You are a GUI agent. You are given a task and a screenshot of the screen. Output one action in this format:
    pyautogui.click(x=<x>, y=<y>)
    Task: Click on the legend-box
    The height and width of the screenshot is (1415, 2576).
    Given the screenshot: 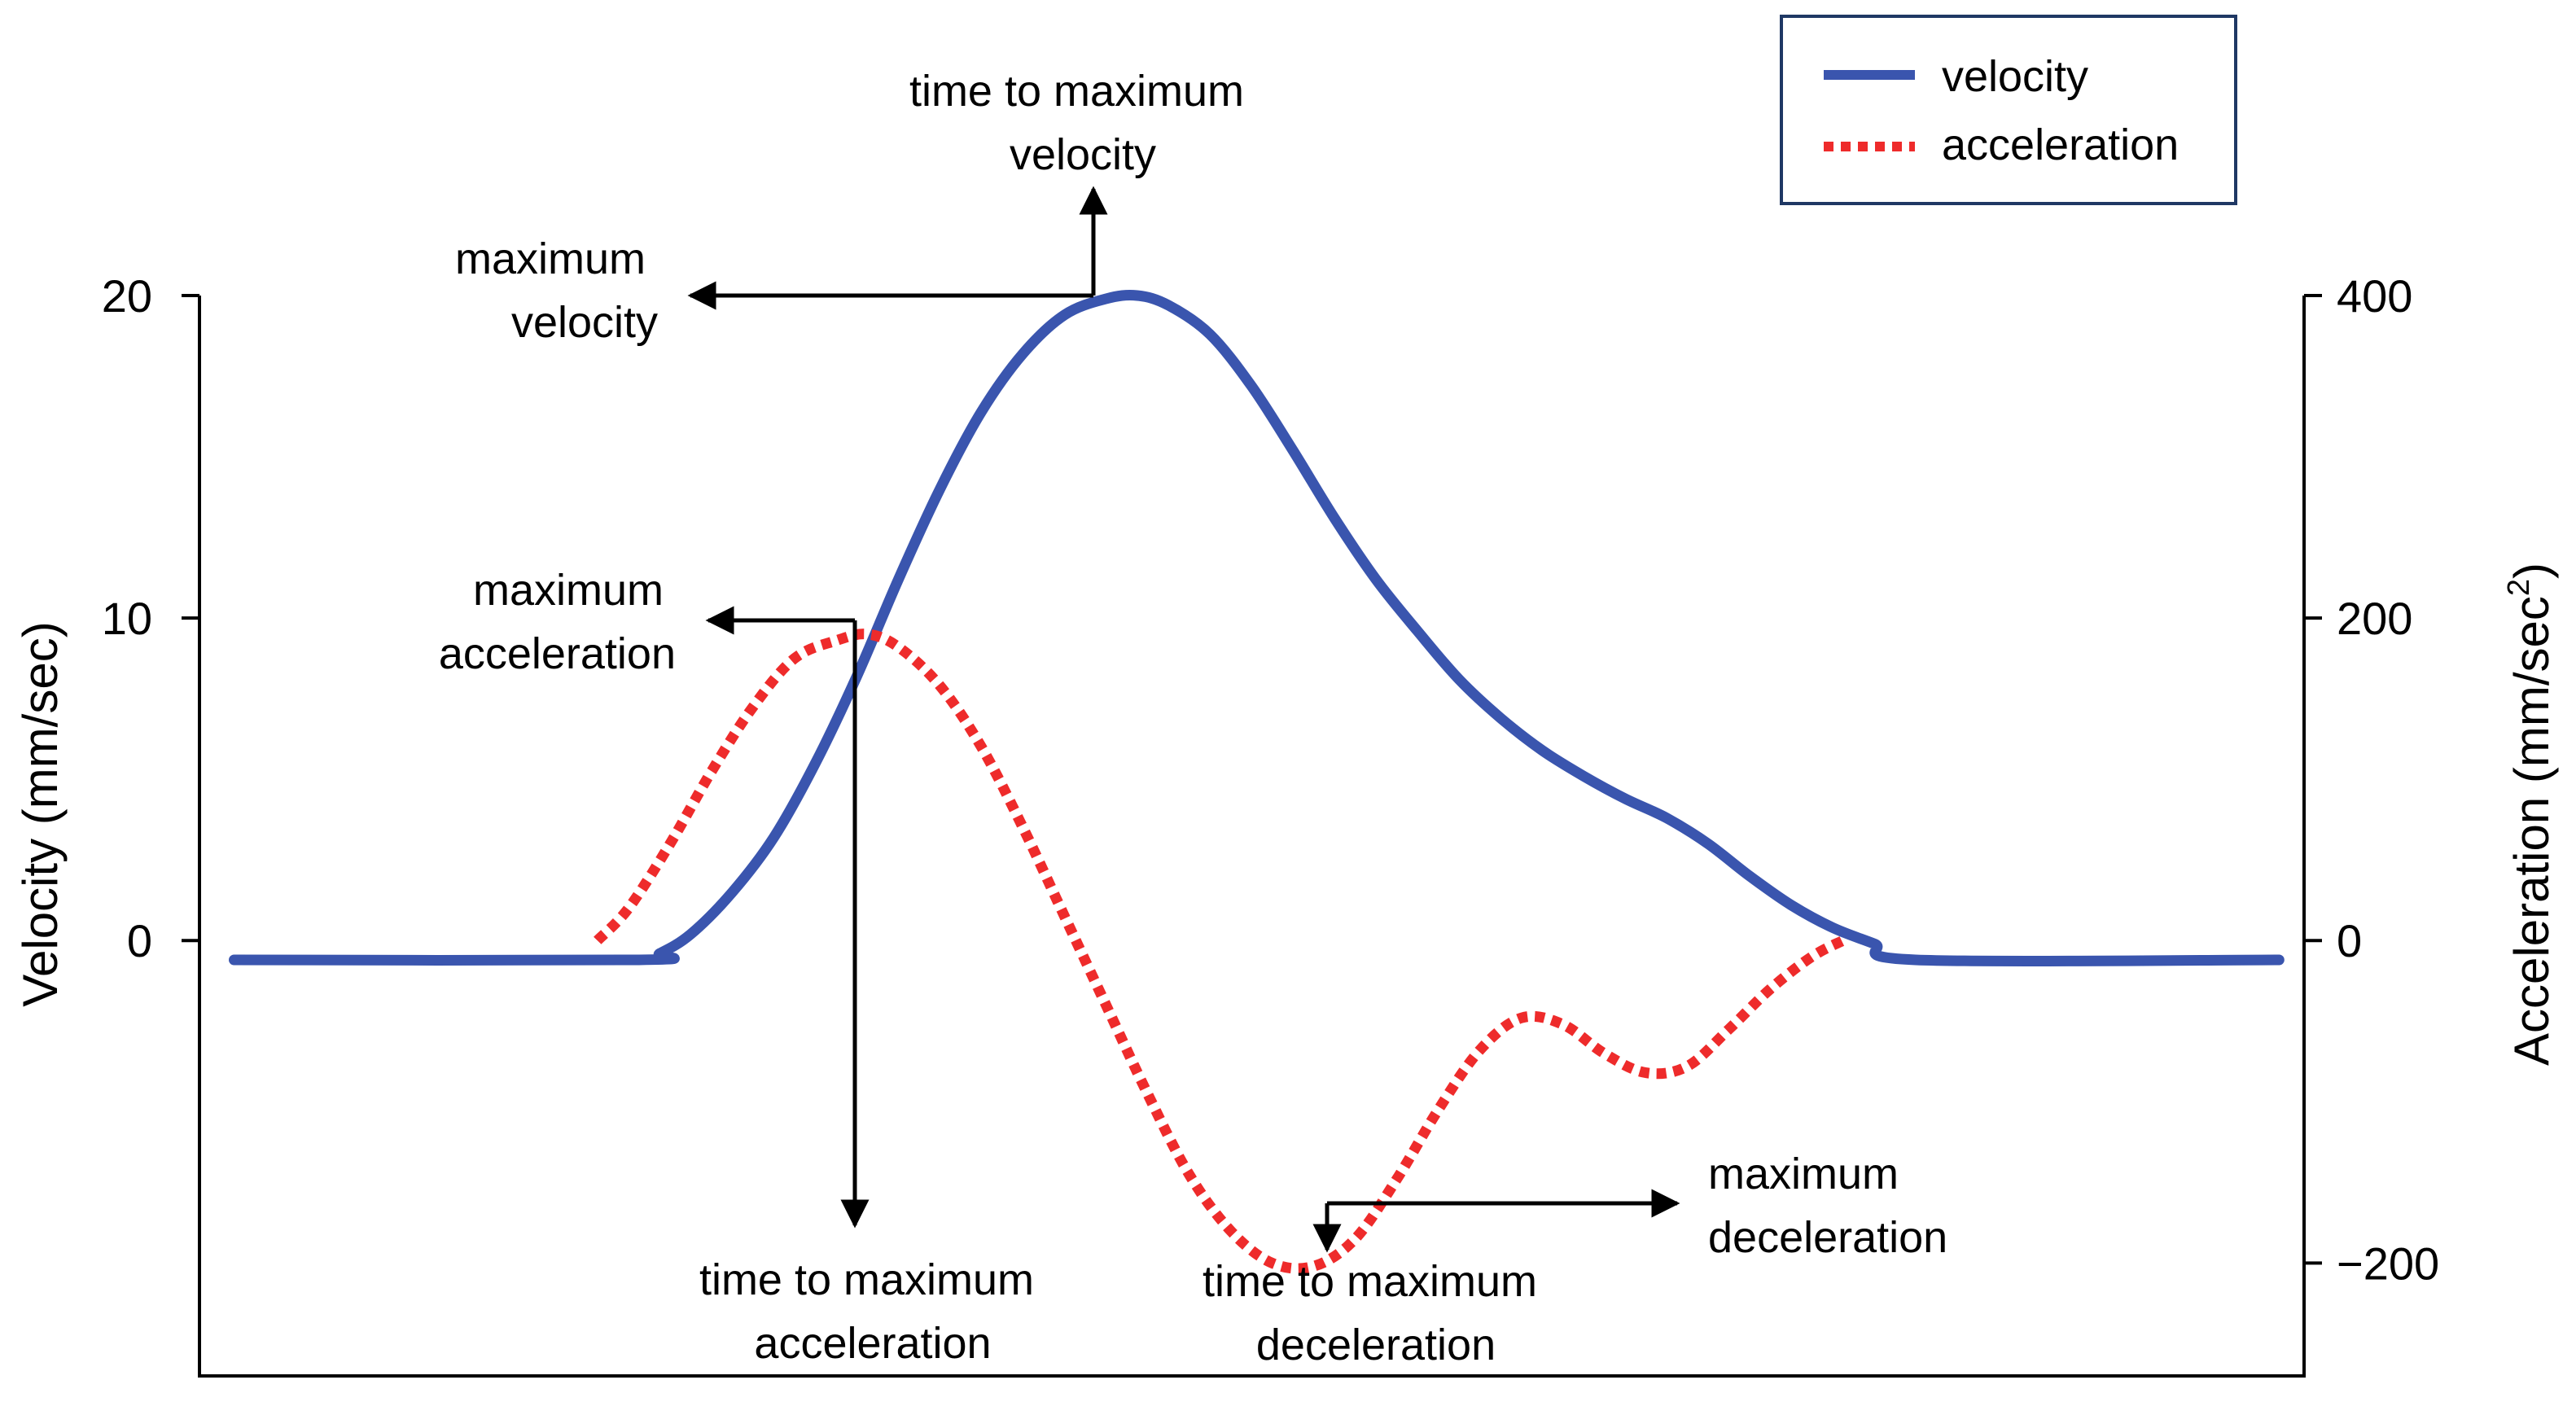 What is the action you would take?
    pyautogui.click(x=2008, y=110)
    